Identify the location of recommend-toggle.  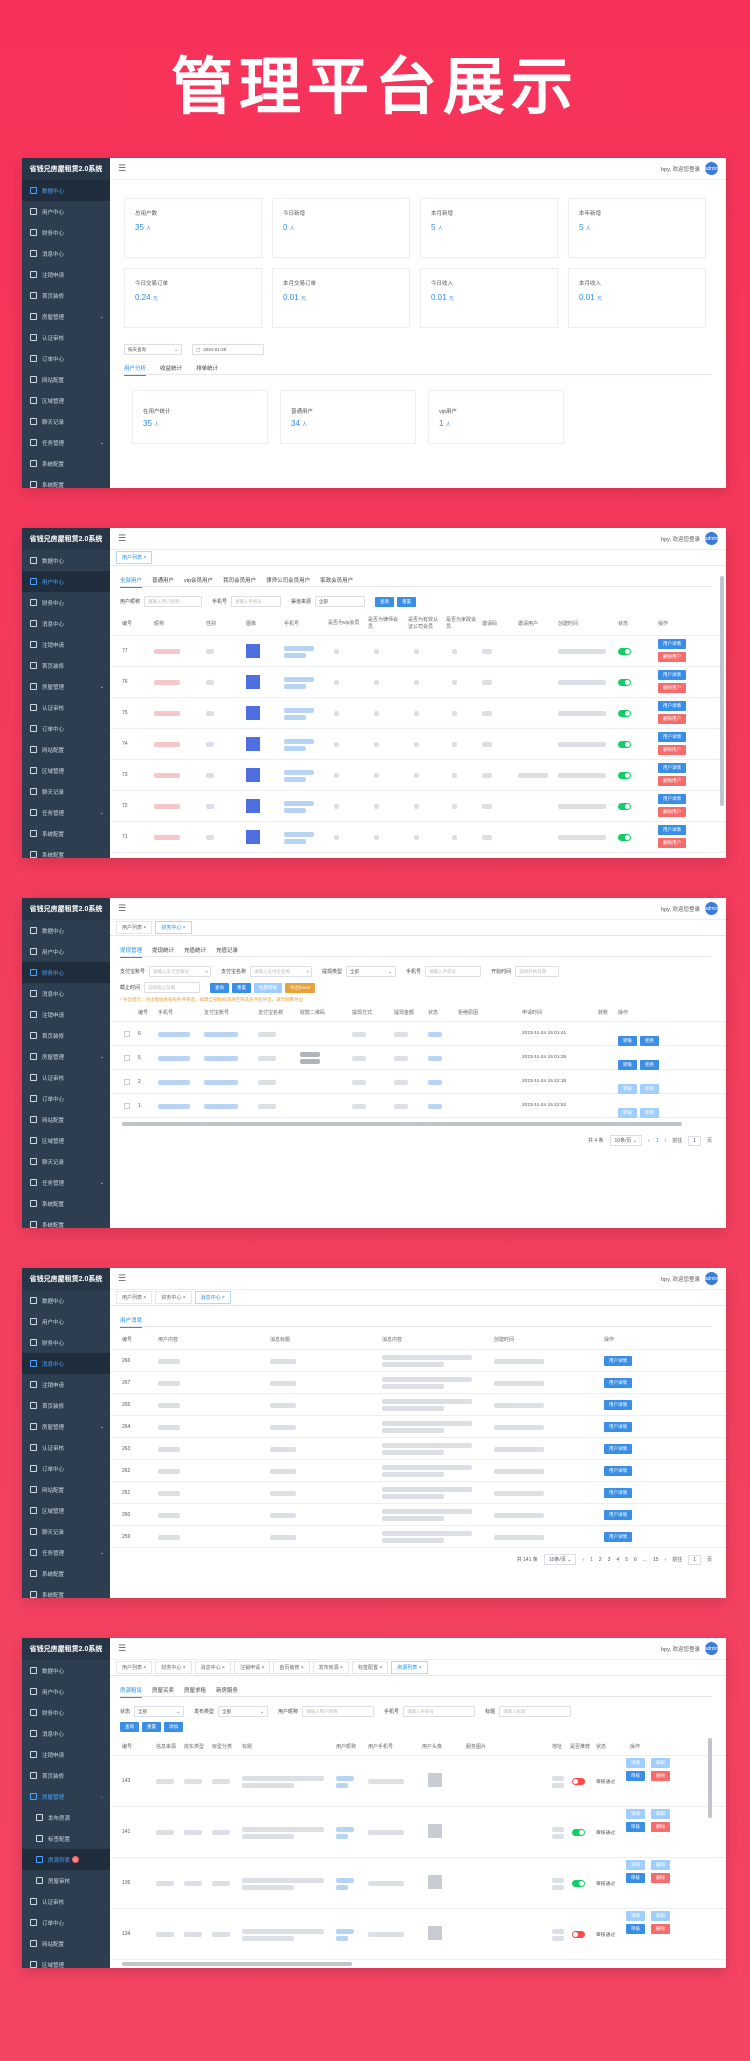
(578, 1781).